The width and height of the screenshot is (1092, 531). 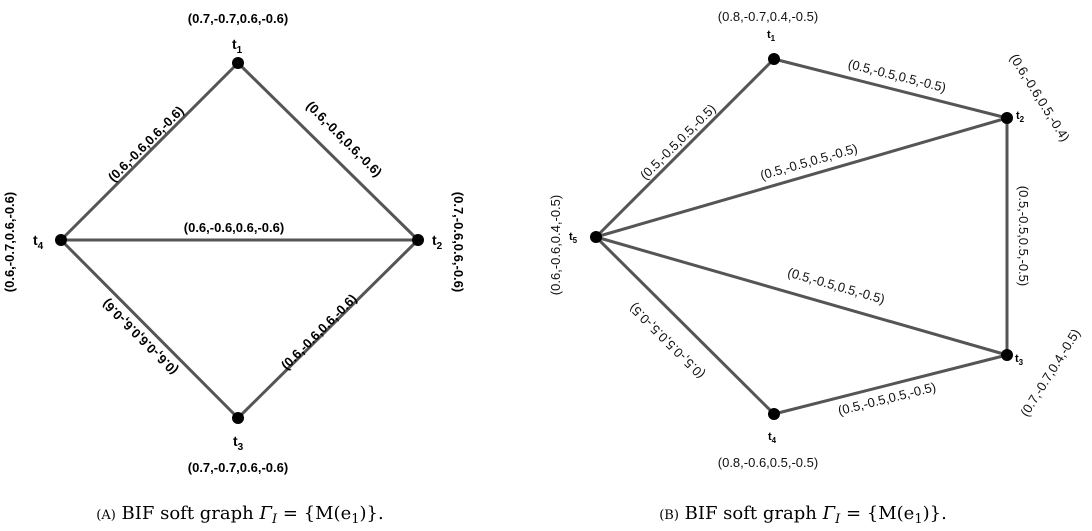 I want to click on vertex-b-t3-name: t3, so click(x=1019, y=360).